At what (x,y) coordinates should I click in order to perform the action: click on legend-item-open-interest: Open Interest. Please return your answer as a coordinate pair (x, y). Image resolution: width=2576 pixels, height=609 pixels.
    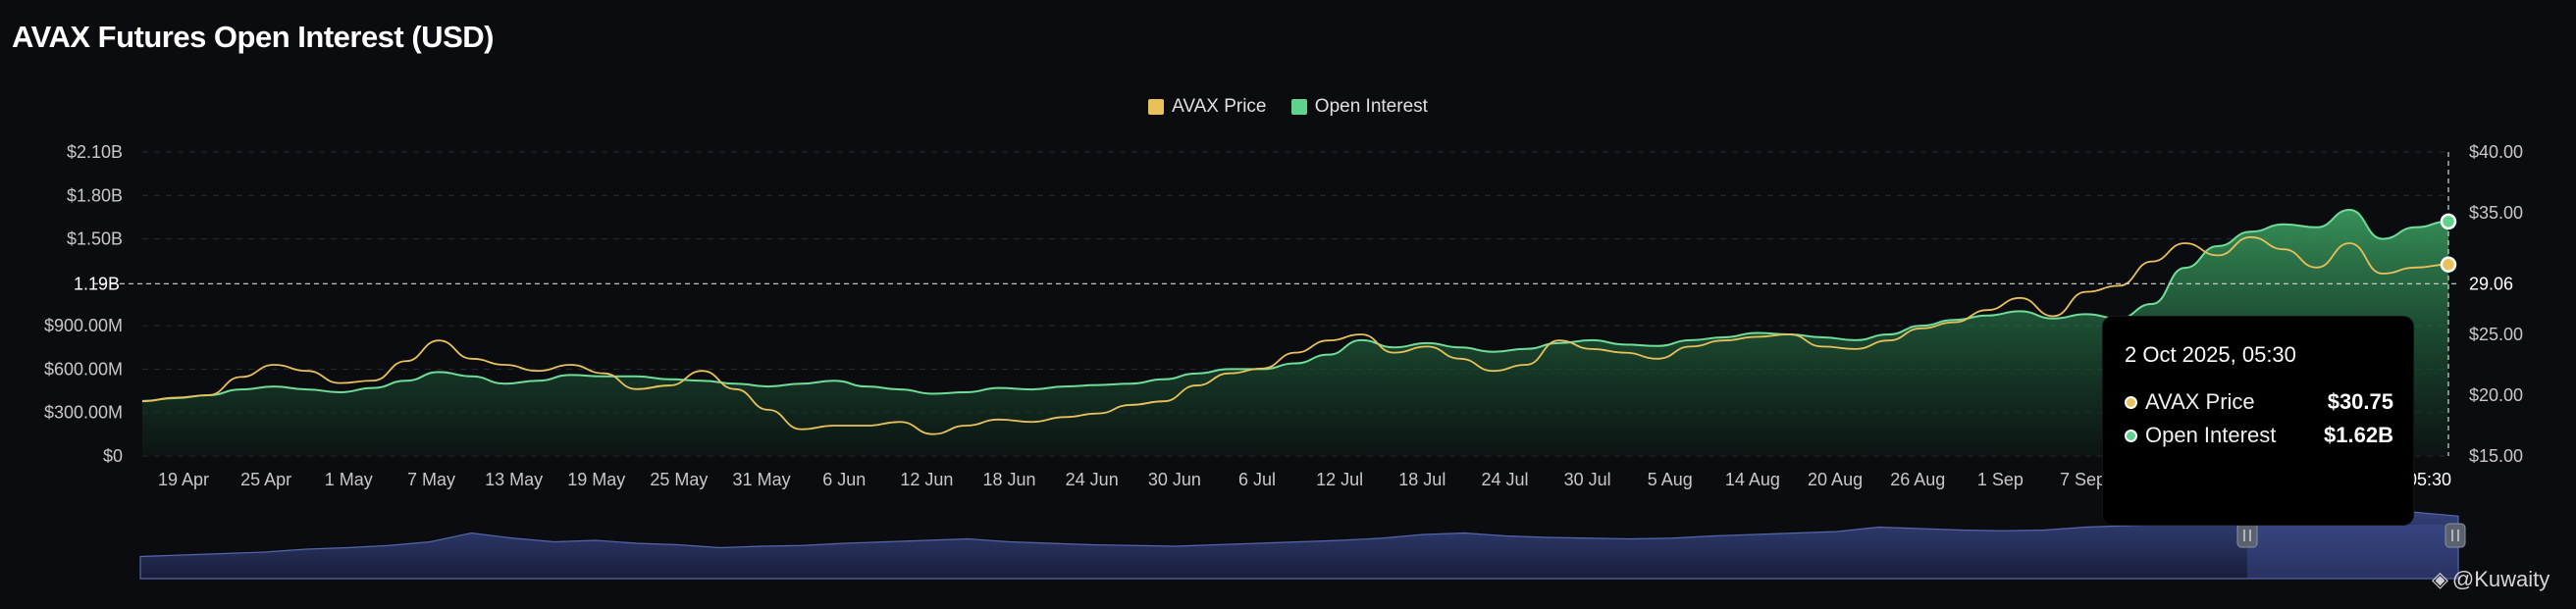
    Looking at the image, I should click on (1359, 107).